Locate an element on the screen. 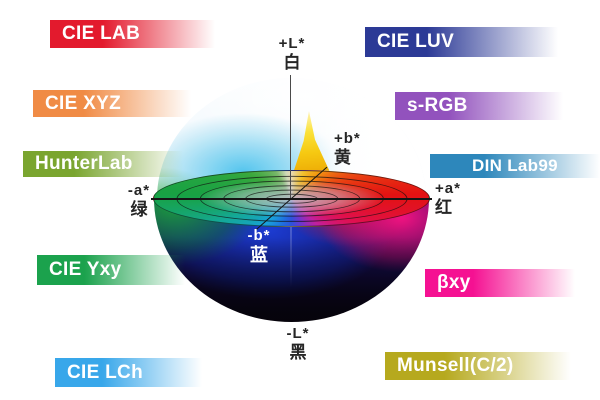  axis-symbol: +a* is located at coordinates (448, 188).